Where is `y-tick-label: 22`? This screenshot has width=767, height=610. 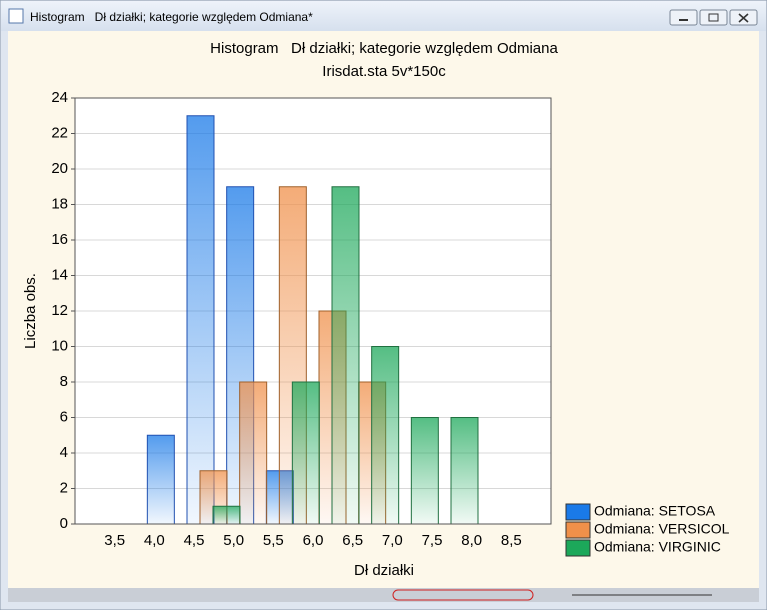 y-tick-label: 22 is located at coordinates (59, 132).